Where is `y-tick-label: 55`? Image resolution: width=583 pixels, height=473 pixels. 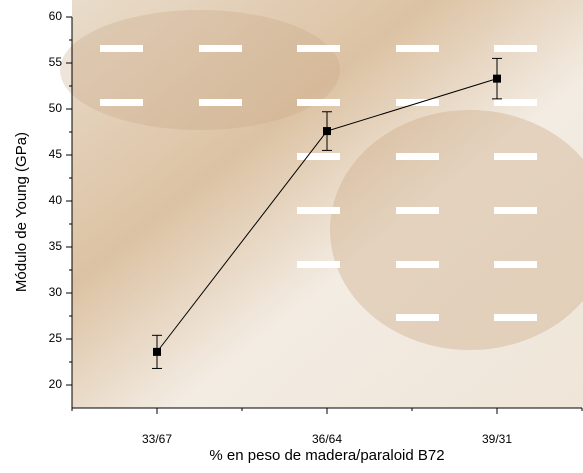 y-tick-label: 55 is located at coordinates (56, 62).